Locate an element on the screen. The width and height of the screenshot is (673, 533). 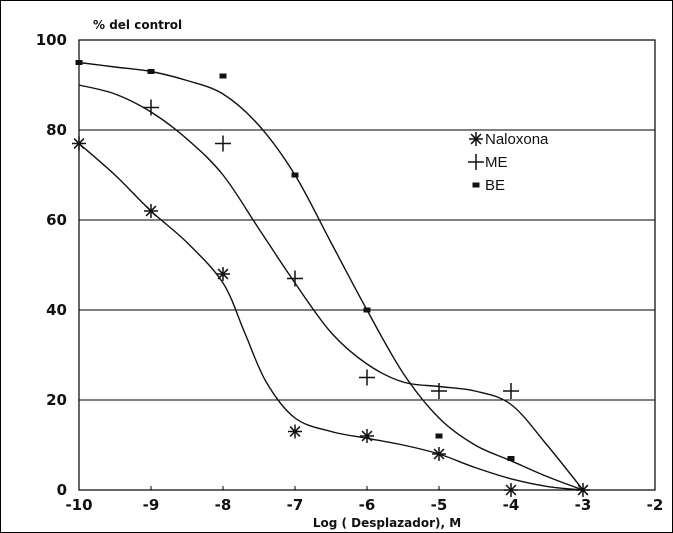
y-tick-label: 20 is located at coordinates (56, 400).